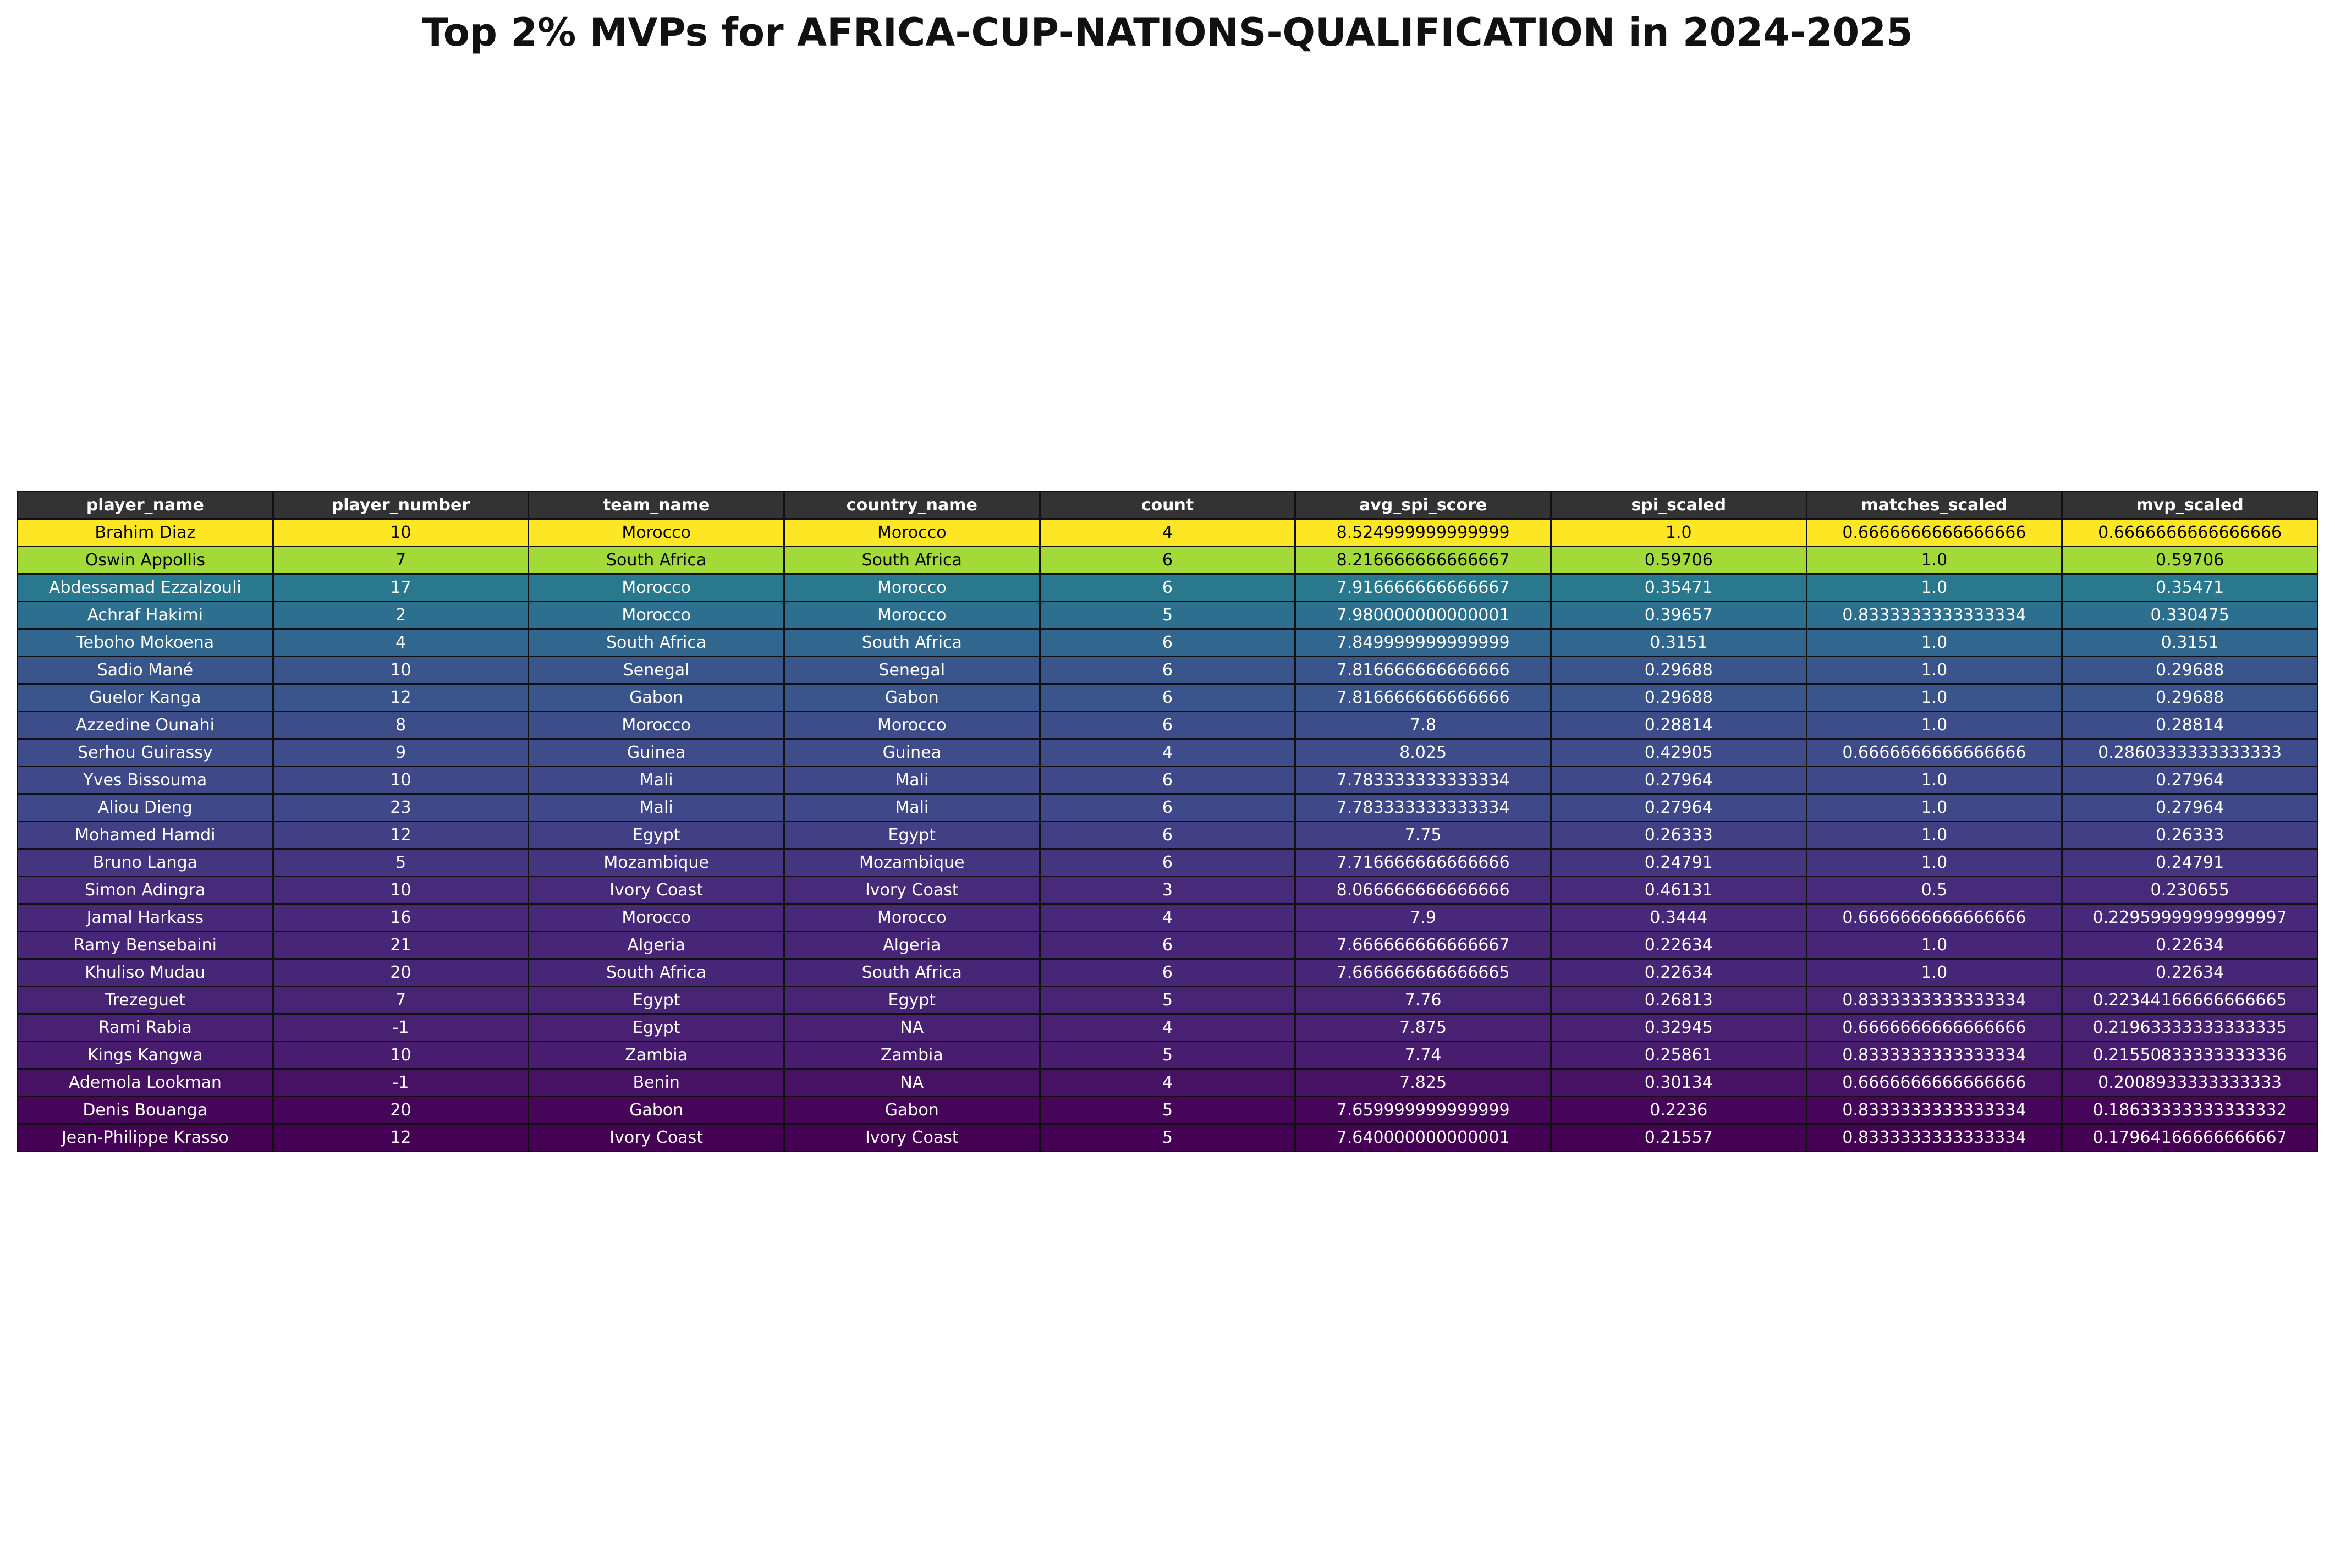  I want to click on cell-spi-scaled: 0.59706, so click(1678, 561).